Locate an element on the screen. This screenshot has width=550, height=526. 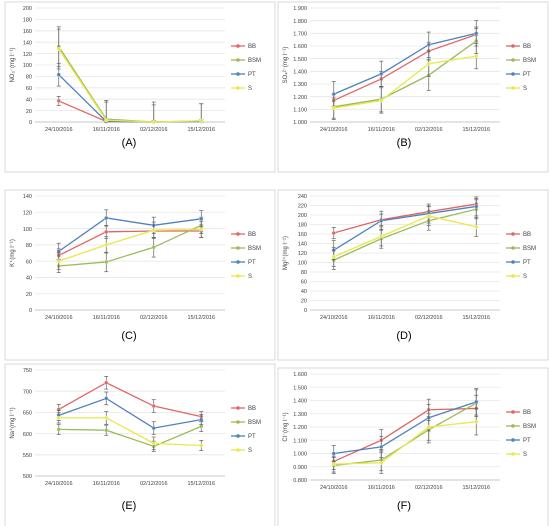
y-tick-label: 40 is located at coordinates (29, 279).